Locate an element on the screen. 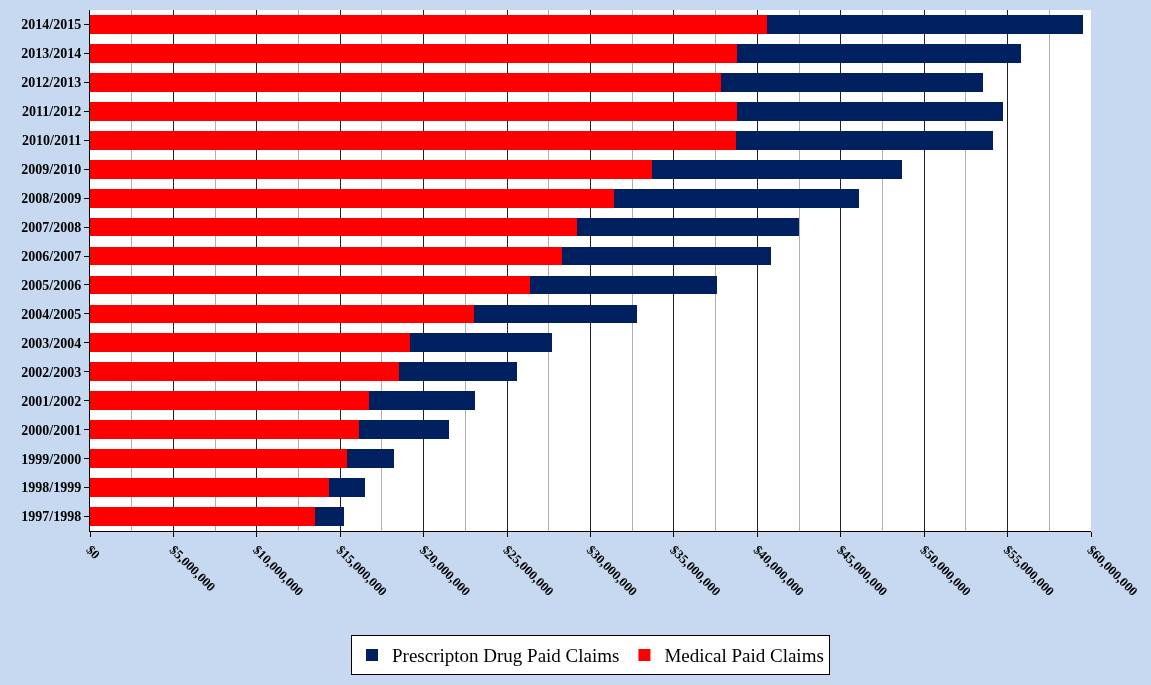 The image size is (1151, 685). y-tick-label: 2011/2012 is located at coordinates (52, 112).